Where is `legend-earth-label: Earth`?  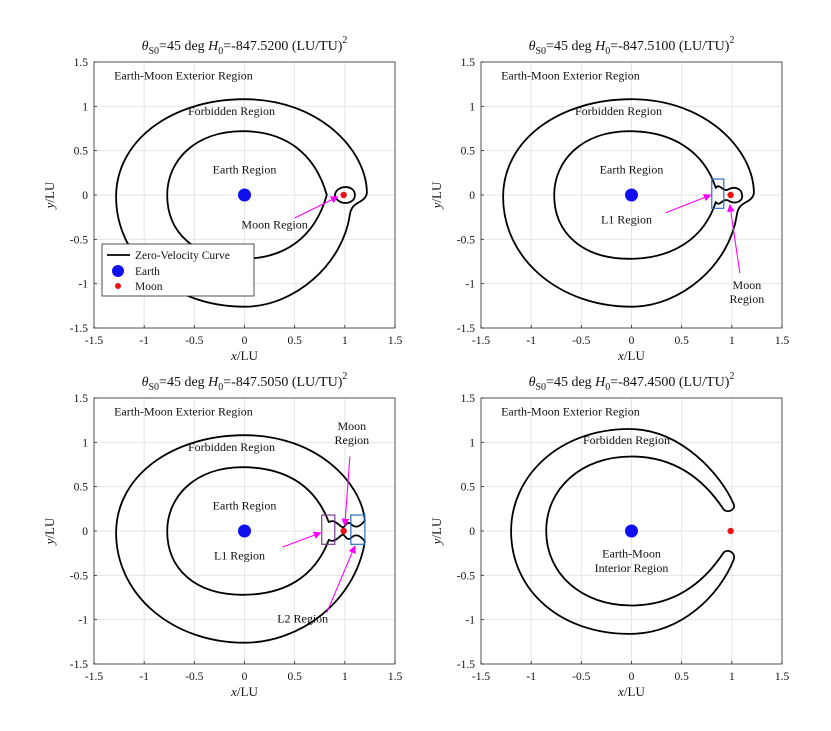
legend-earth-label: Earth is located at coordinates (147, 272).